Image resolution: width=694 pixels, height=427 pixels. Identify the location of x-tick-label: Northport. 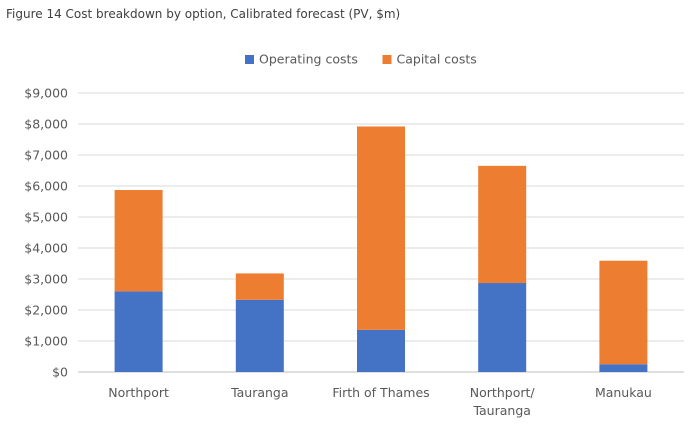
(138, 392).